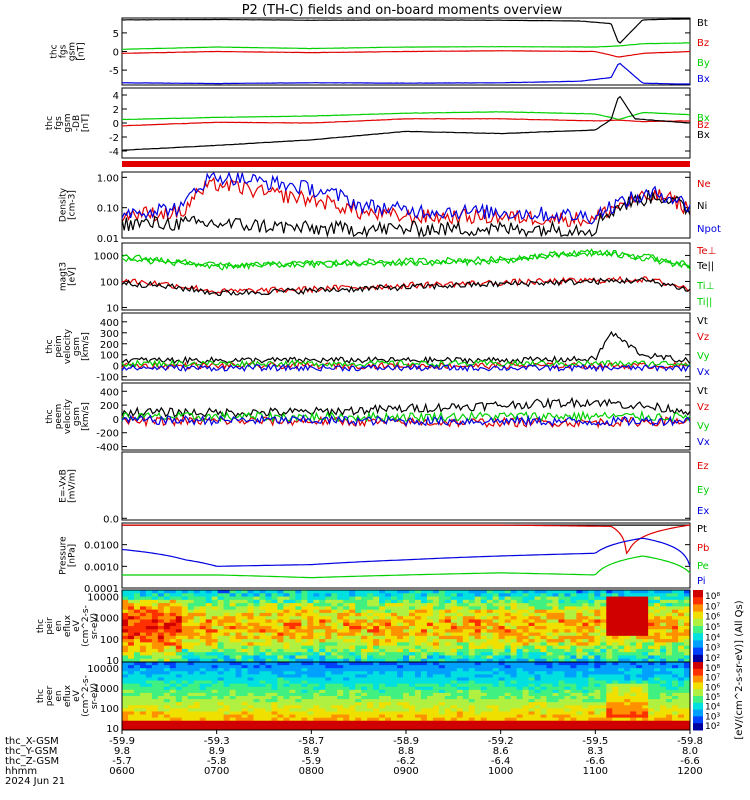 The width and height of the screenshot is (750, 800). I want to click on legend-vi: Vt, so click(702, 321).